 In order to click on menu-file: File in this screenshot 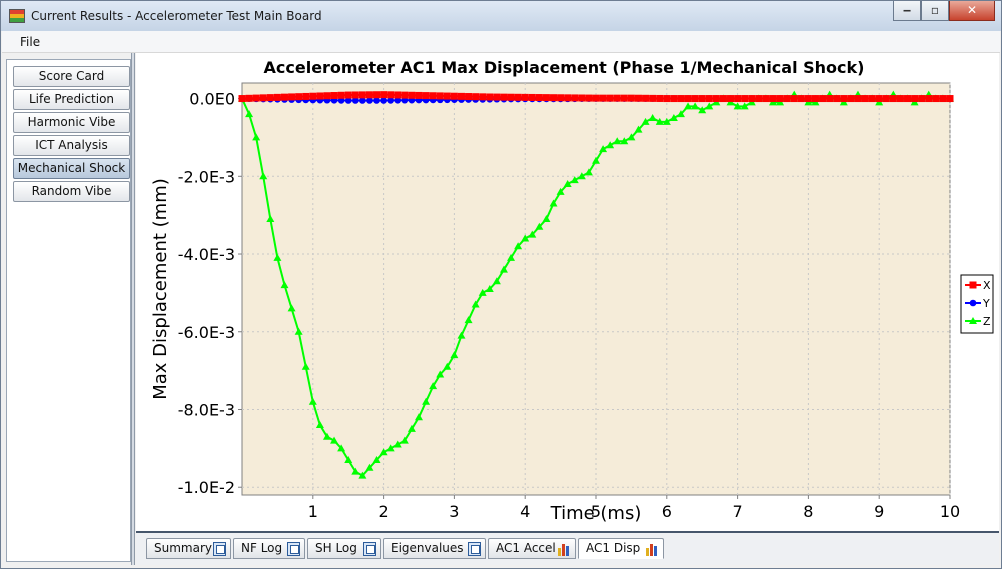, I will do `click(30, 42)`.